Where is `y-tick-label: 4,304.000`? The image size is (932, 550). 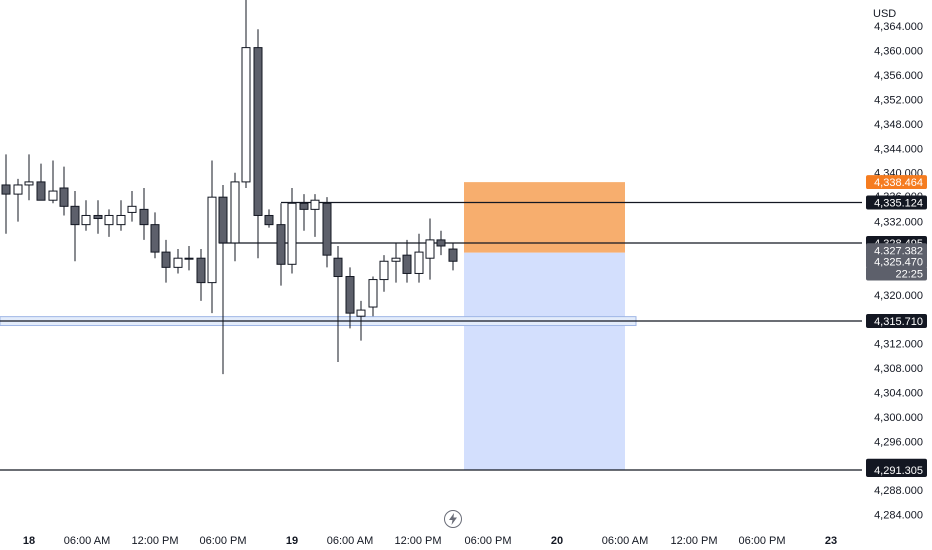
y-tick-label: 4,304.000 is located at coordinates (898, 393).